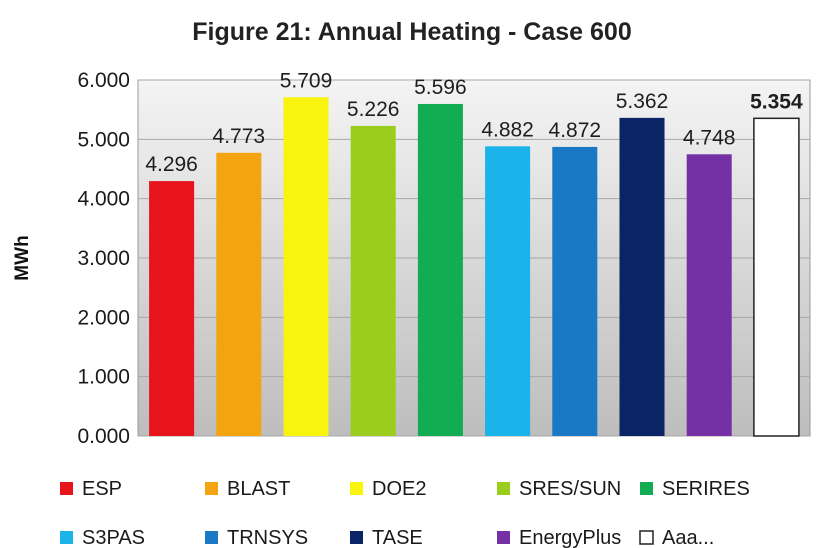  Describe the element at coordinates (306, 80) in the screenshot. I see `data-label: 5.709` at that location.